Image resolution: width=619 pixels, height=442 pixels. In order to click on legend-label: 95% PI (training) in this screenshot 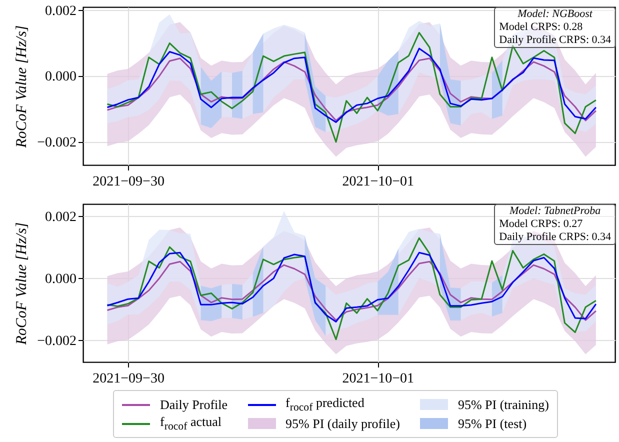, I will do `click(503, 404)`.